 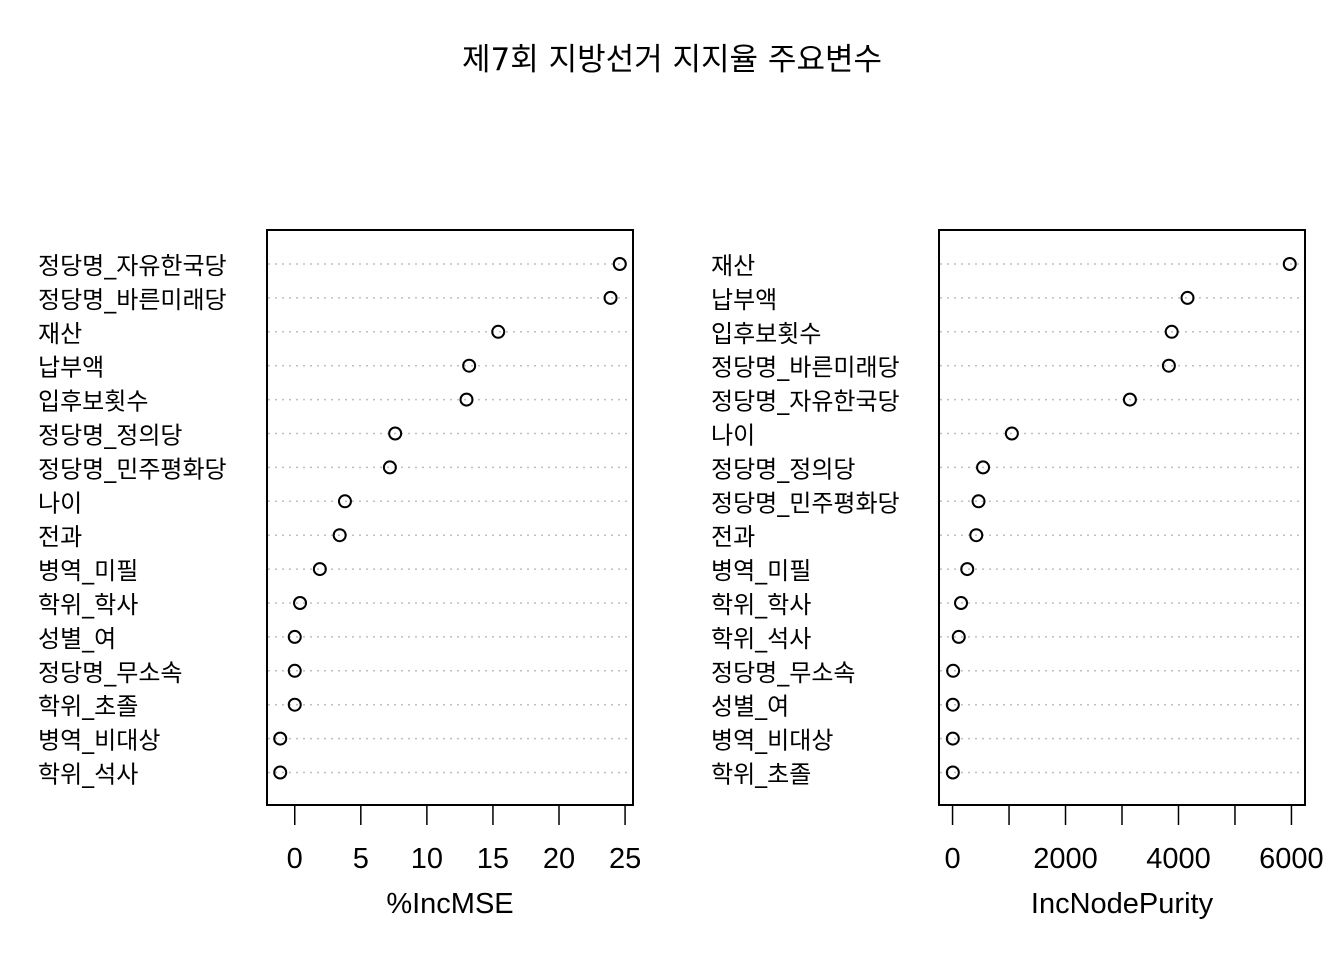 What do you see at coordinates (427, 859) in the screenshot?
I see `x-tick-label: 10` at bounding box center [427, 859].